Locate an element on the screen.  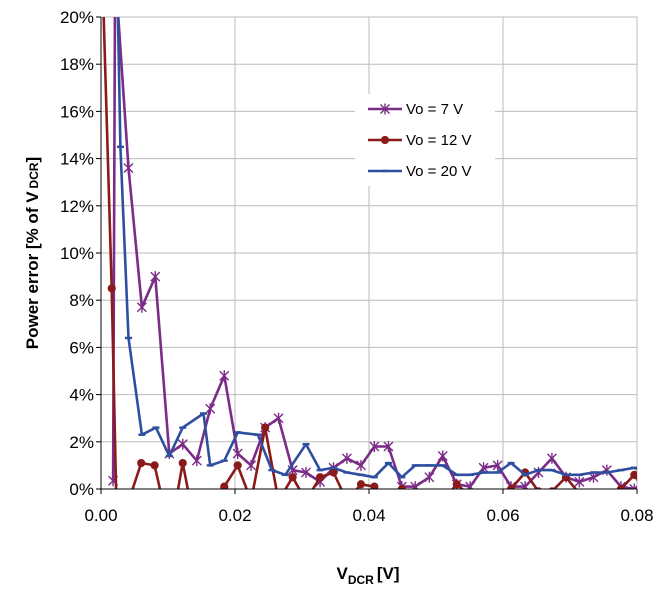
legend-item: Vo = 7 V is located at coordinates (415, 109).